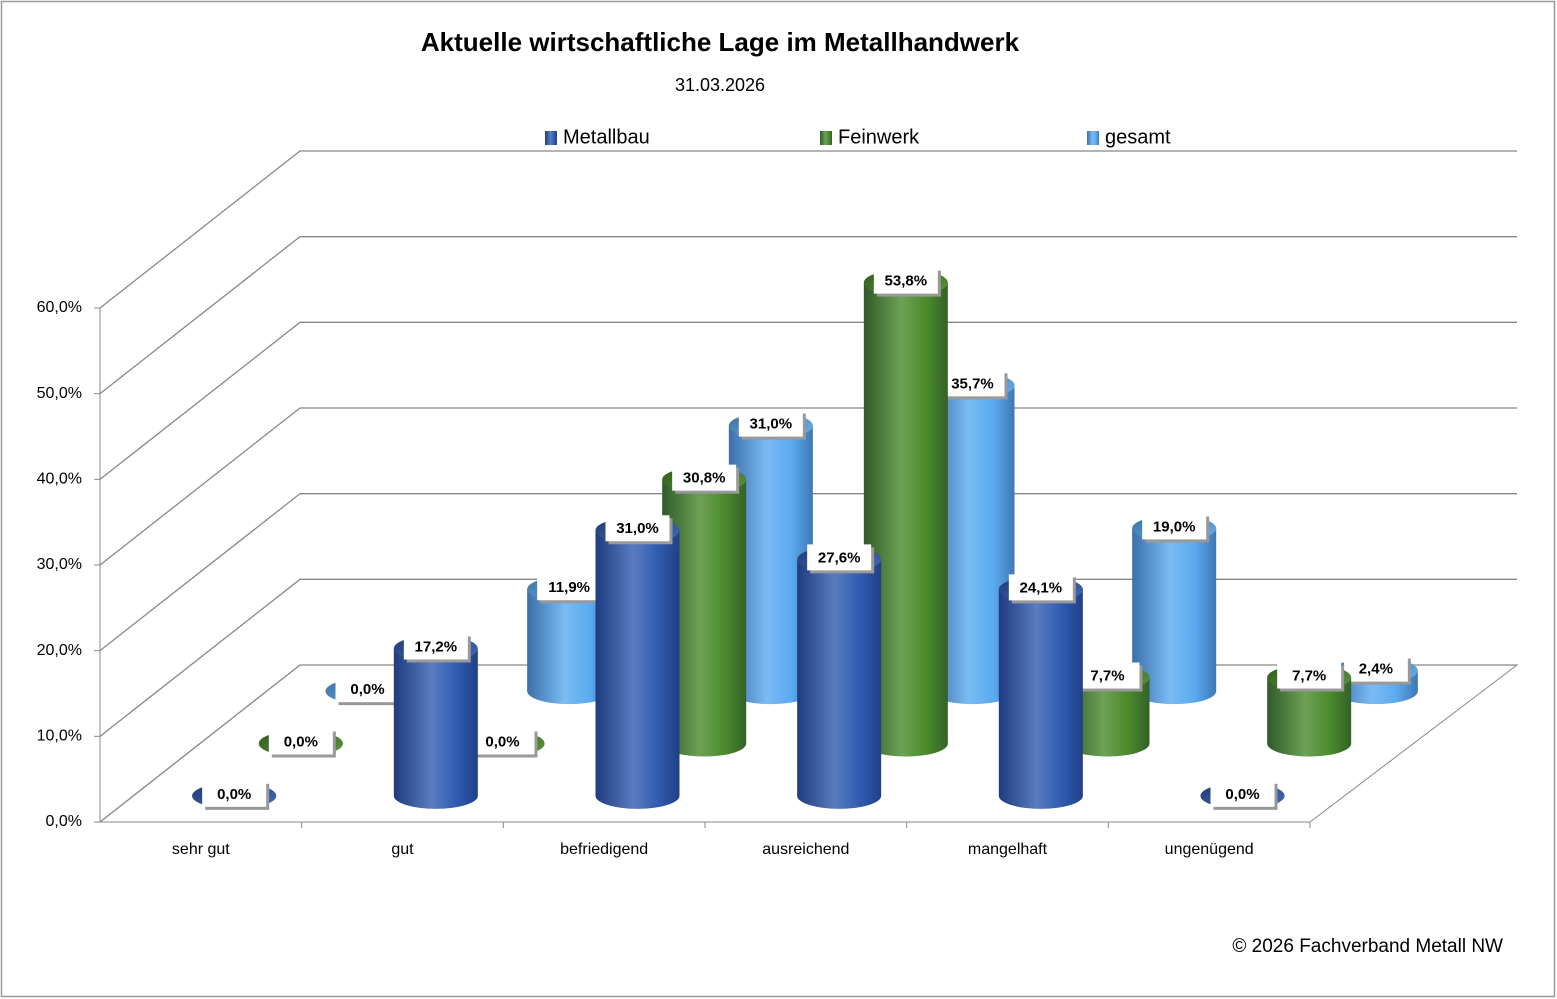 This screenshot has height=999, width=1557. What do you see at coordinates (604, 849) in the screenshot?
I see `x-tick-label: befriedigend` at bounding box center [604, 849].